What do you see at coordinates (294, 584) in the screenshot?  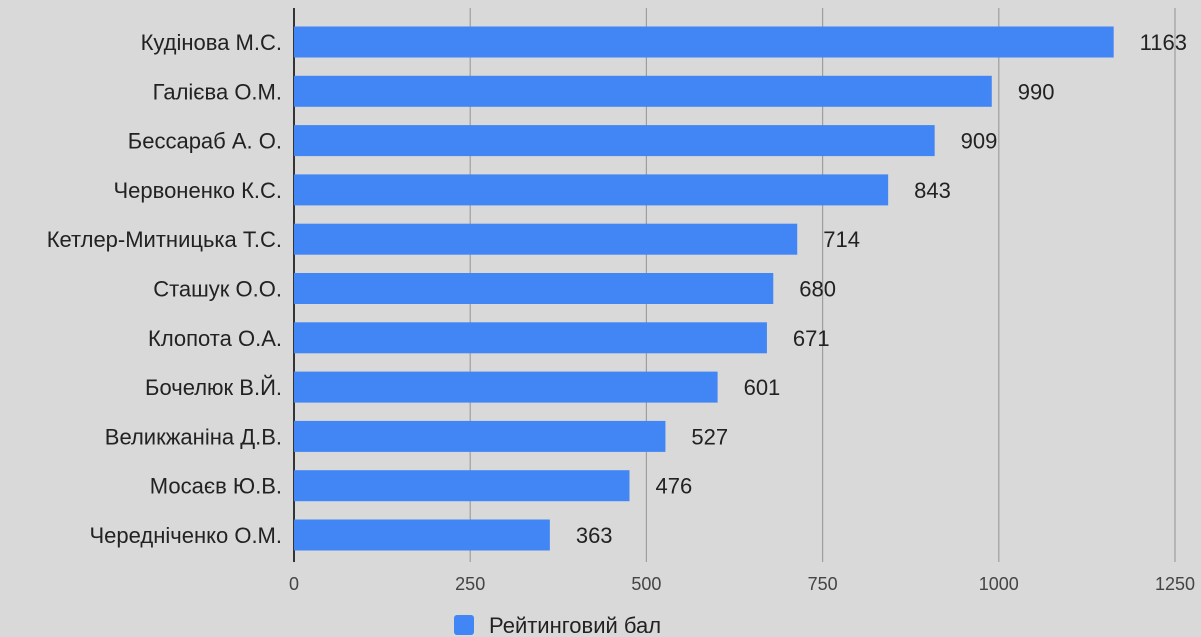 I see `x-tick-label: 0` at bounding box center [294, 584].